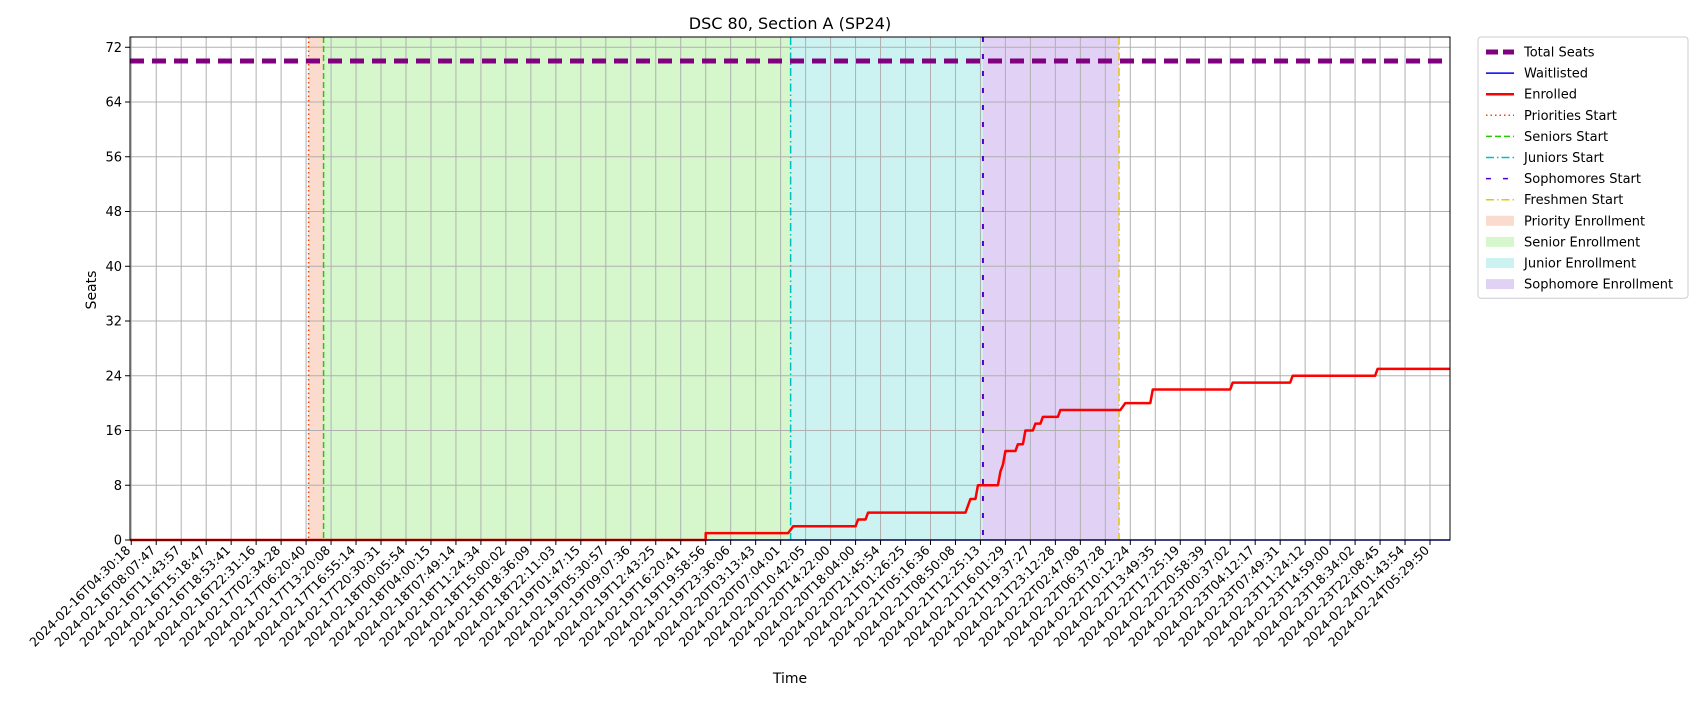  I want to click on chart-title: DSC 80, Section A (SP24), so click(790, 23).